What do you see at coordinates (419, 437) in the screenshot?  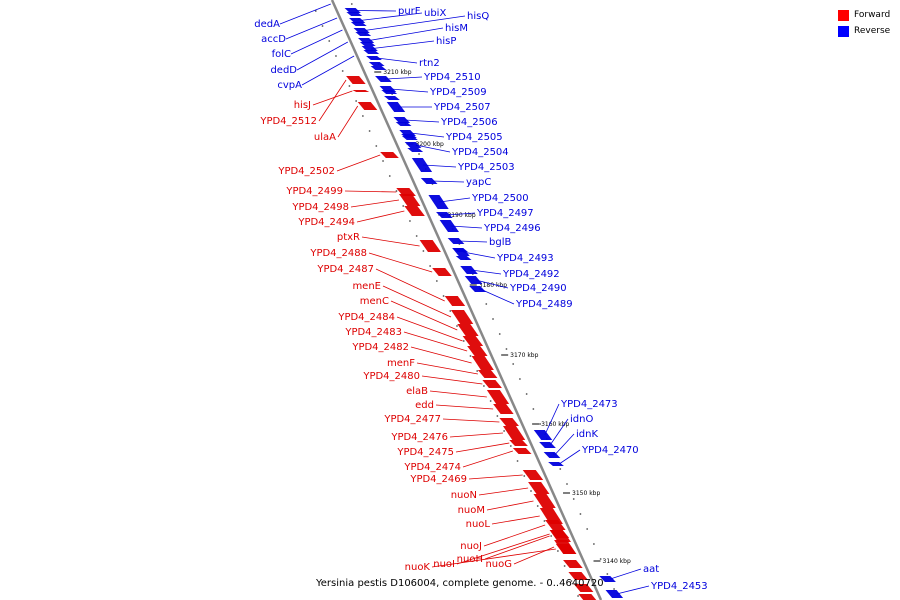 I see `gene-label: YPD4_2476` at bounding box center [419, 437].